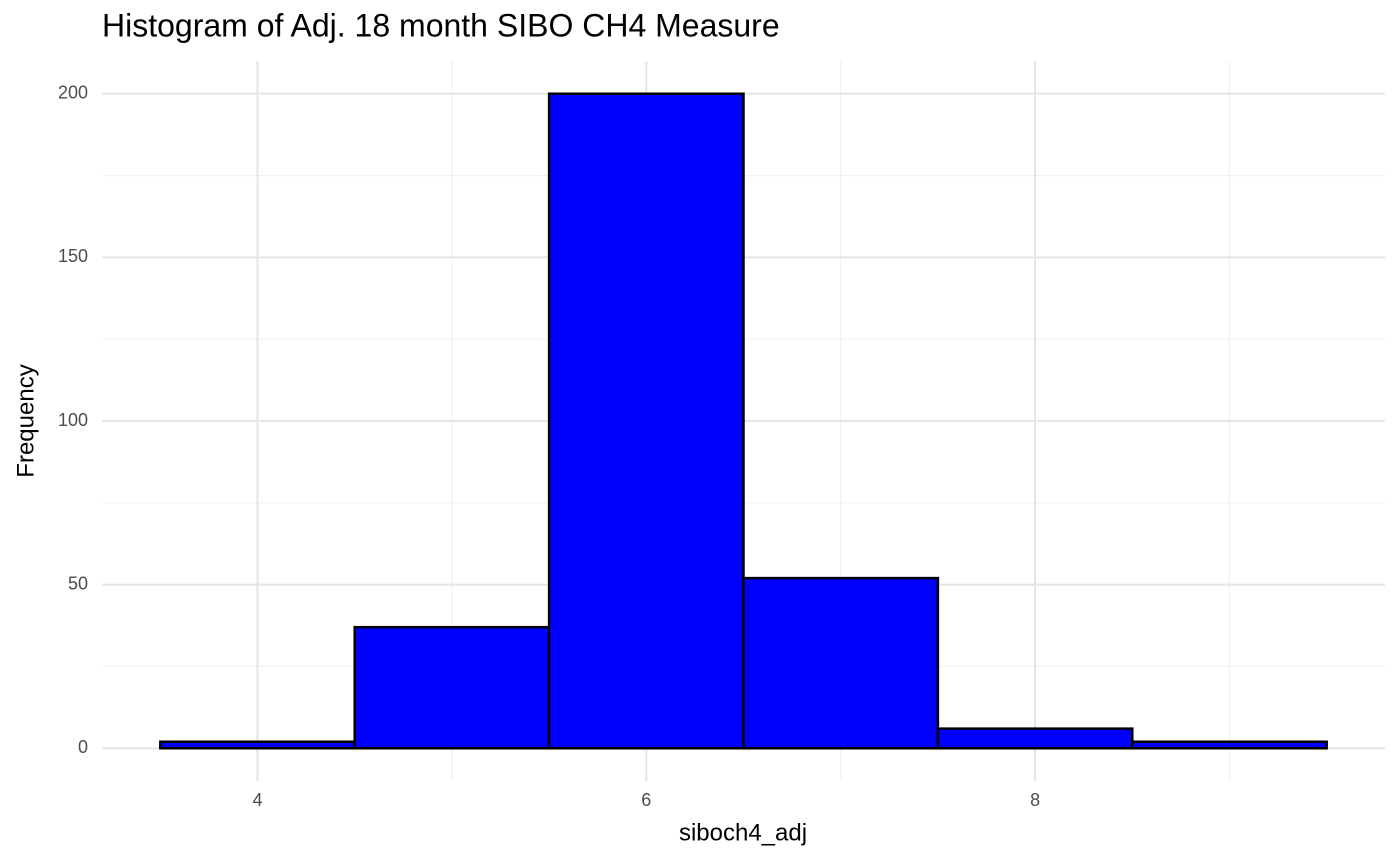 The image size is (1400, 865). What do you see at coordinates (73, 256) in the screenshot?
I see `y-tick-label: 150` at bounding box center [73, 256].